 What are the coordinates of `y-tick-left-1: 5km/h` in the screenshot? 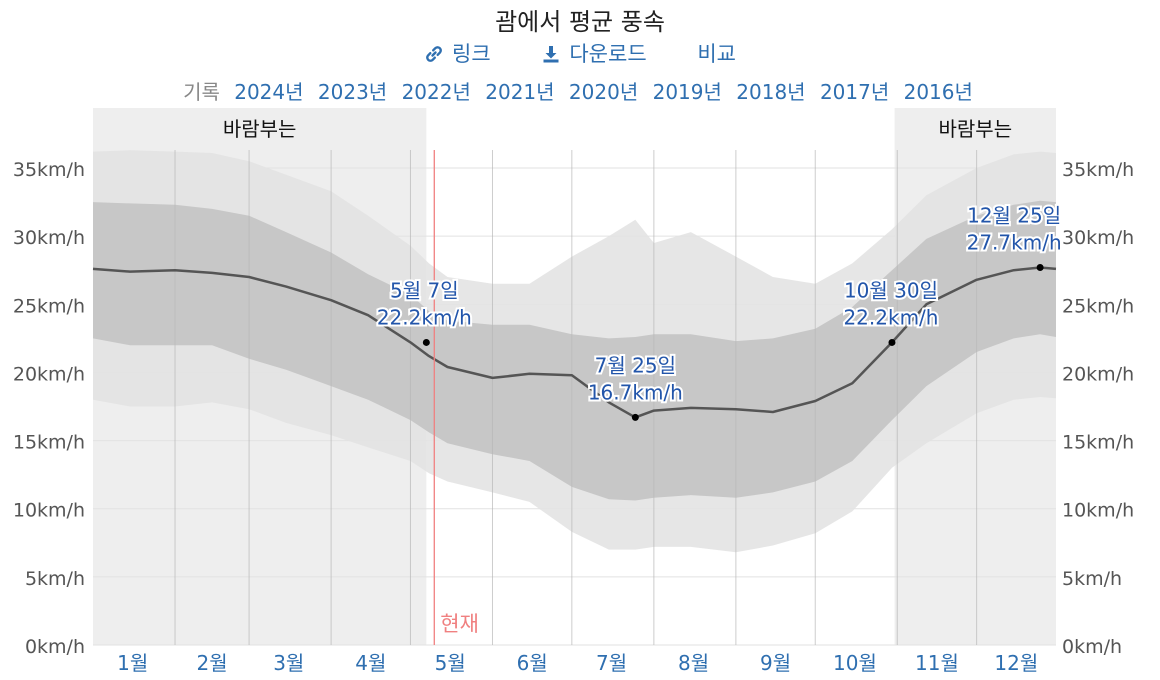 It's located at (55, 579).